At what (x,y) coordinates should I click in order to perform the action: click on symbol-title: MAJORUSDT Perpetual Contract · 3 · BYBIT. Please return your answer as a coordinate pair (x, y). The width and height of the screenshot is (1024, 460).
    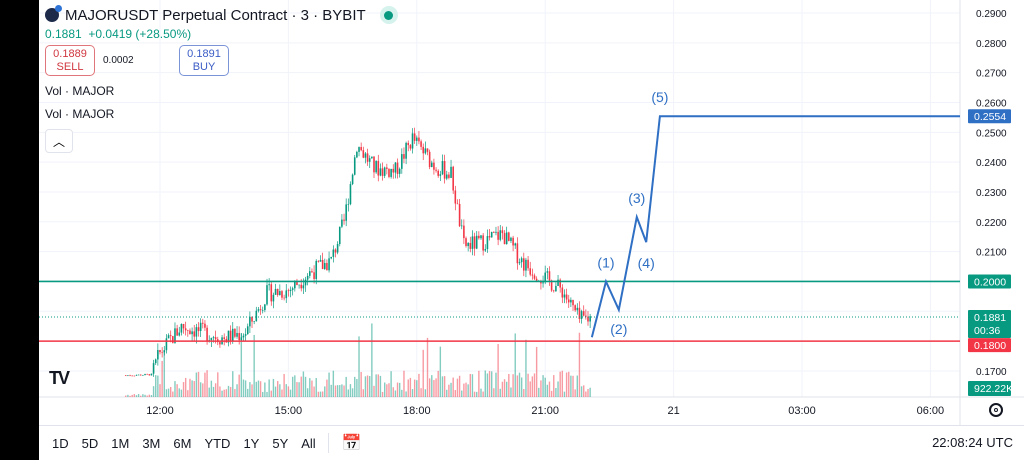
    Looking at the image, I should click on (215, 15).